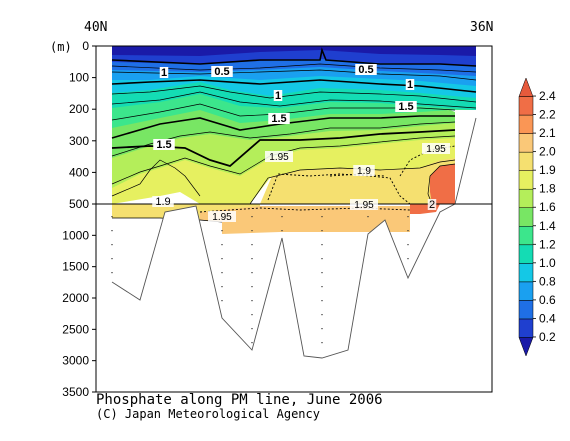 The image size is (570, 441). Describe the element at coordinates (547, 207) in the screenshot. I see `colorbar-tick-label: 1.6` at that location.